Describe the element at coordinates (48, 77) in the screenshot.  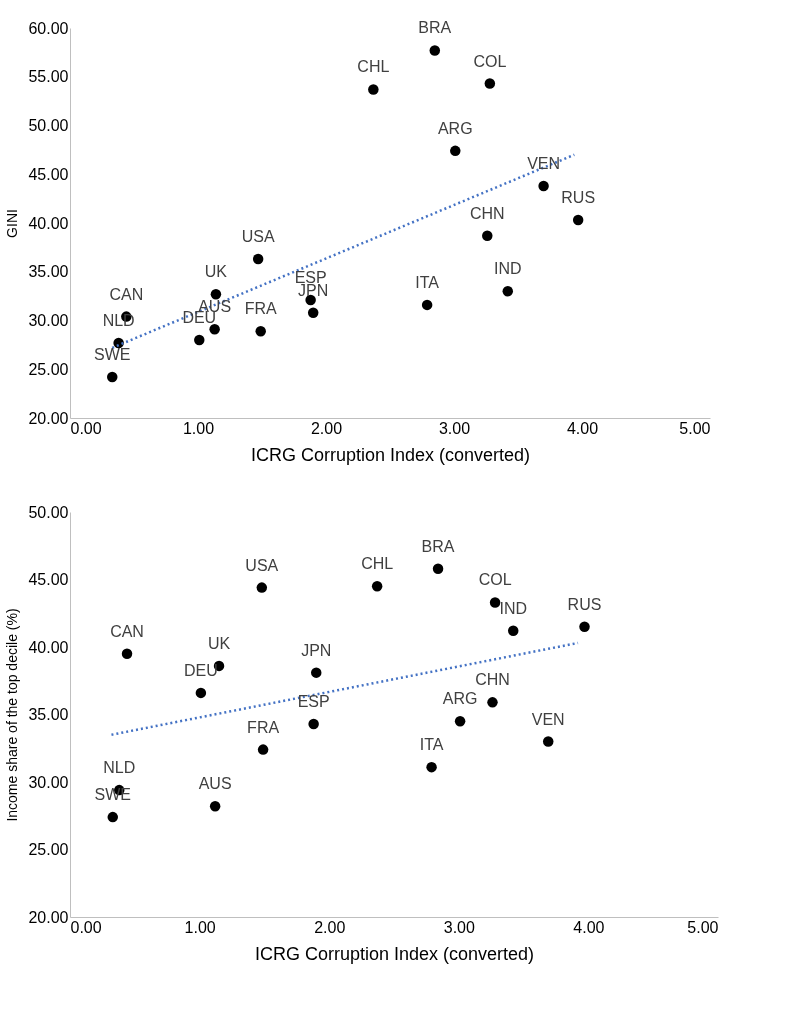
I see `y-tick-label: 55.00` at that location.